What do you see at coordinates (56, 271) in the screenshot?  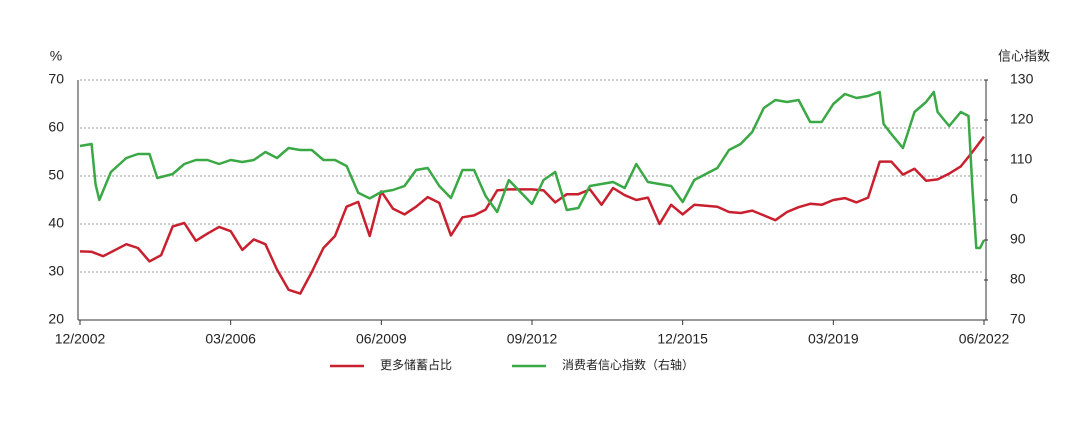 I see `y-tick-label: 30` at bounding box center [56, 271].